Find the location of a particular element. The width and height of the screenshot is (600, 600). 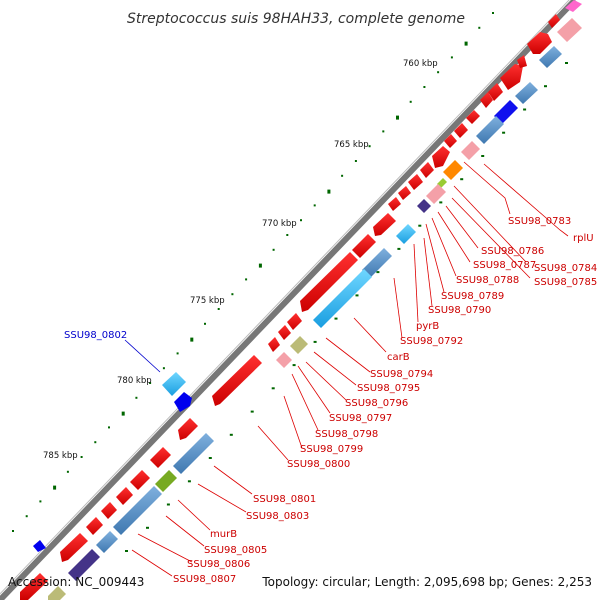

gene-label-ssu98-0795: SSU98_0795 is located at coordinates (388, 388).